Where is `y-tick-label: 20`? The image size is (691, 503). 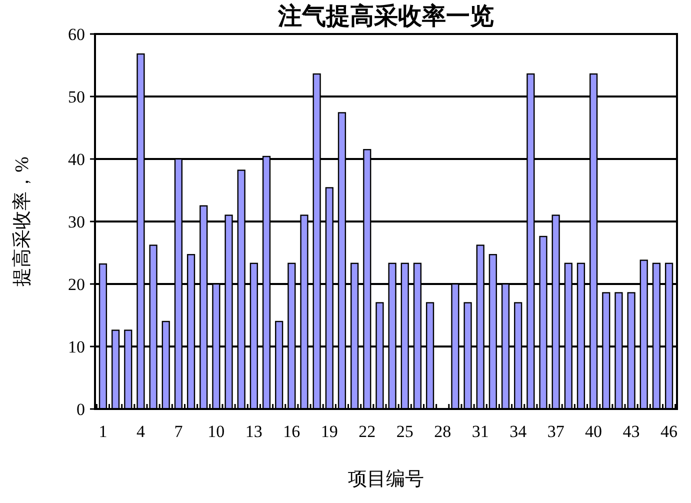
y-tick-label: 20 is located at coordinates (76, 284).